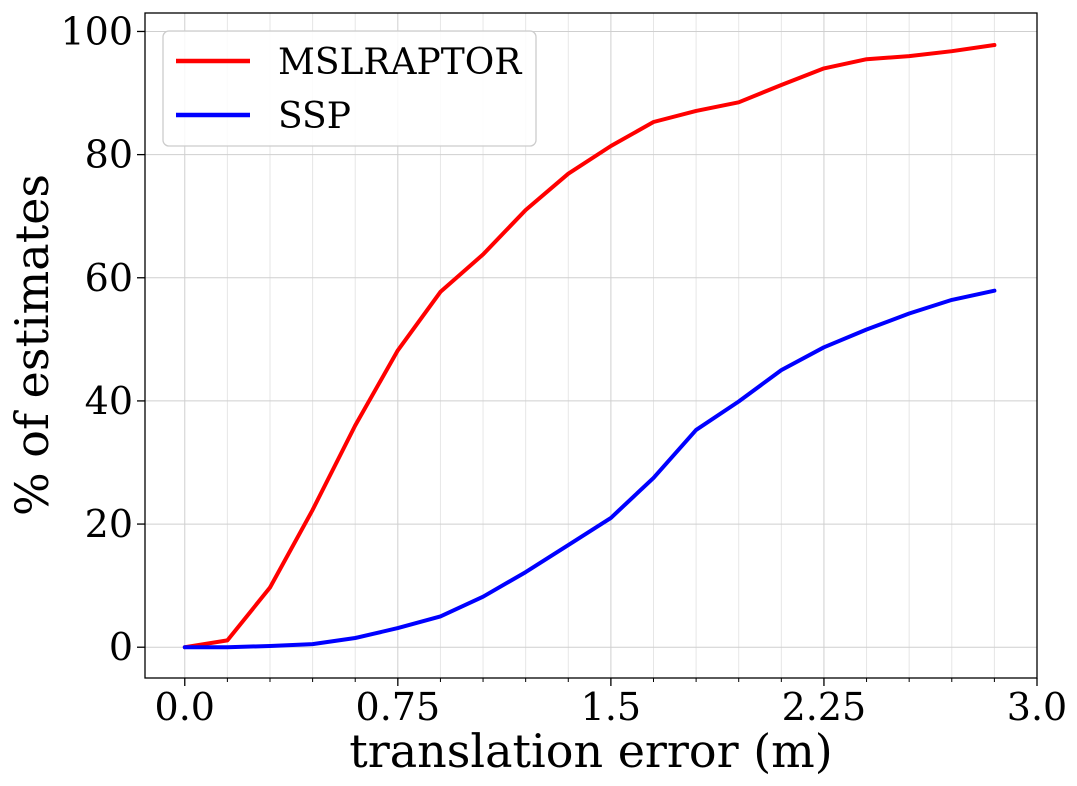 This screenshot has width=1077, height=786. What do you see at coordinates (32, 345) in the screenshot?
I see `y-axis-label: % of estimates` at bounding box center [32, 345].